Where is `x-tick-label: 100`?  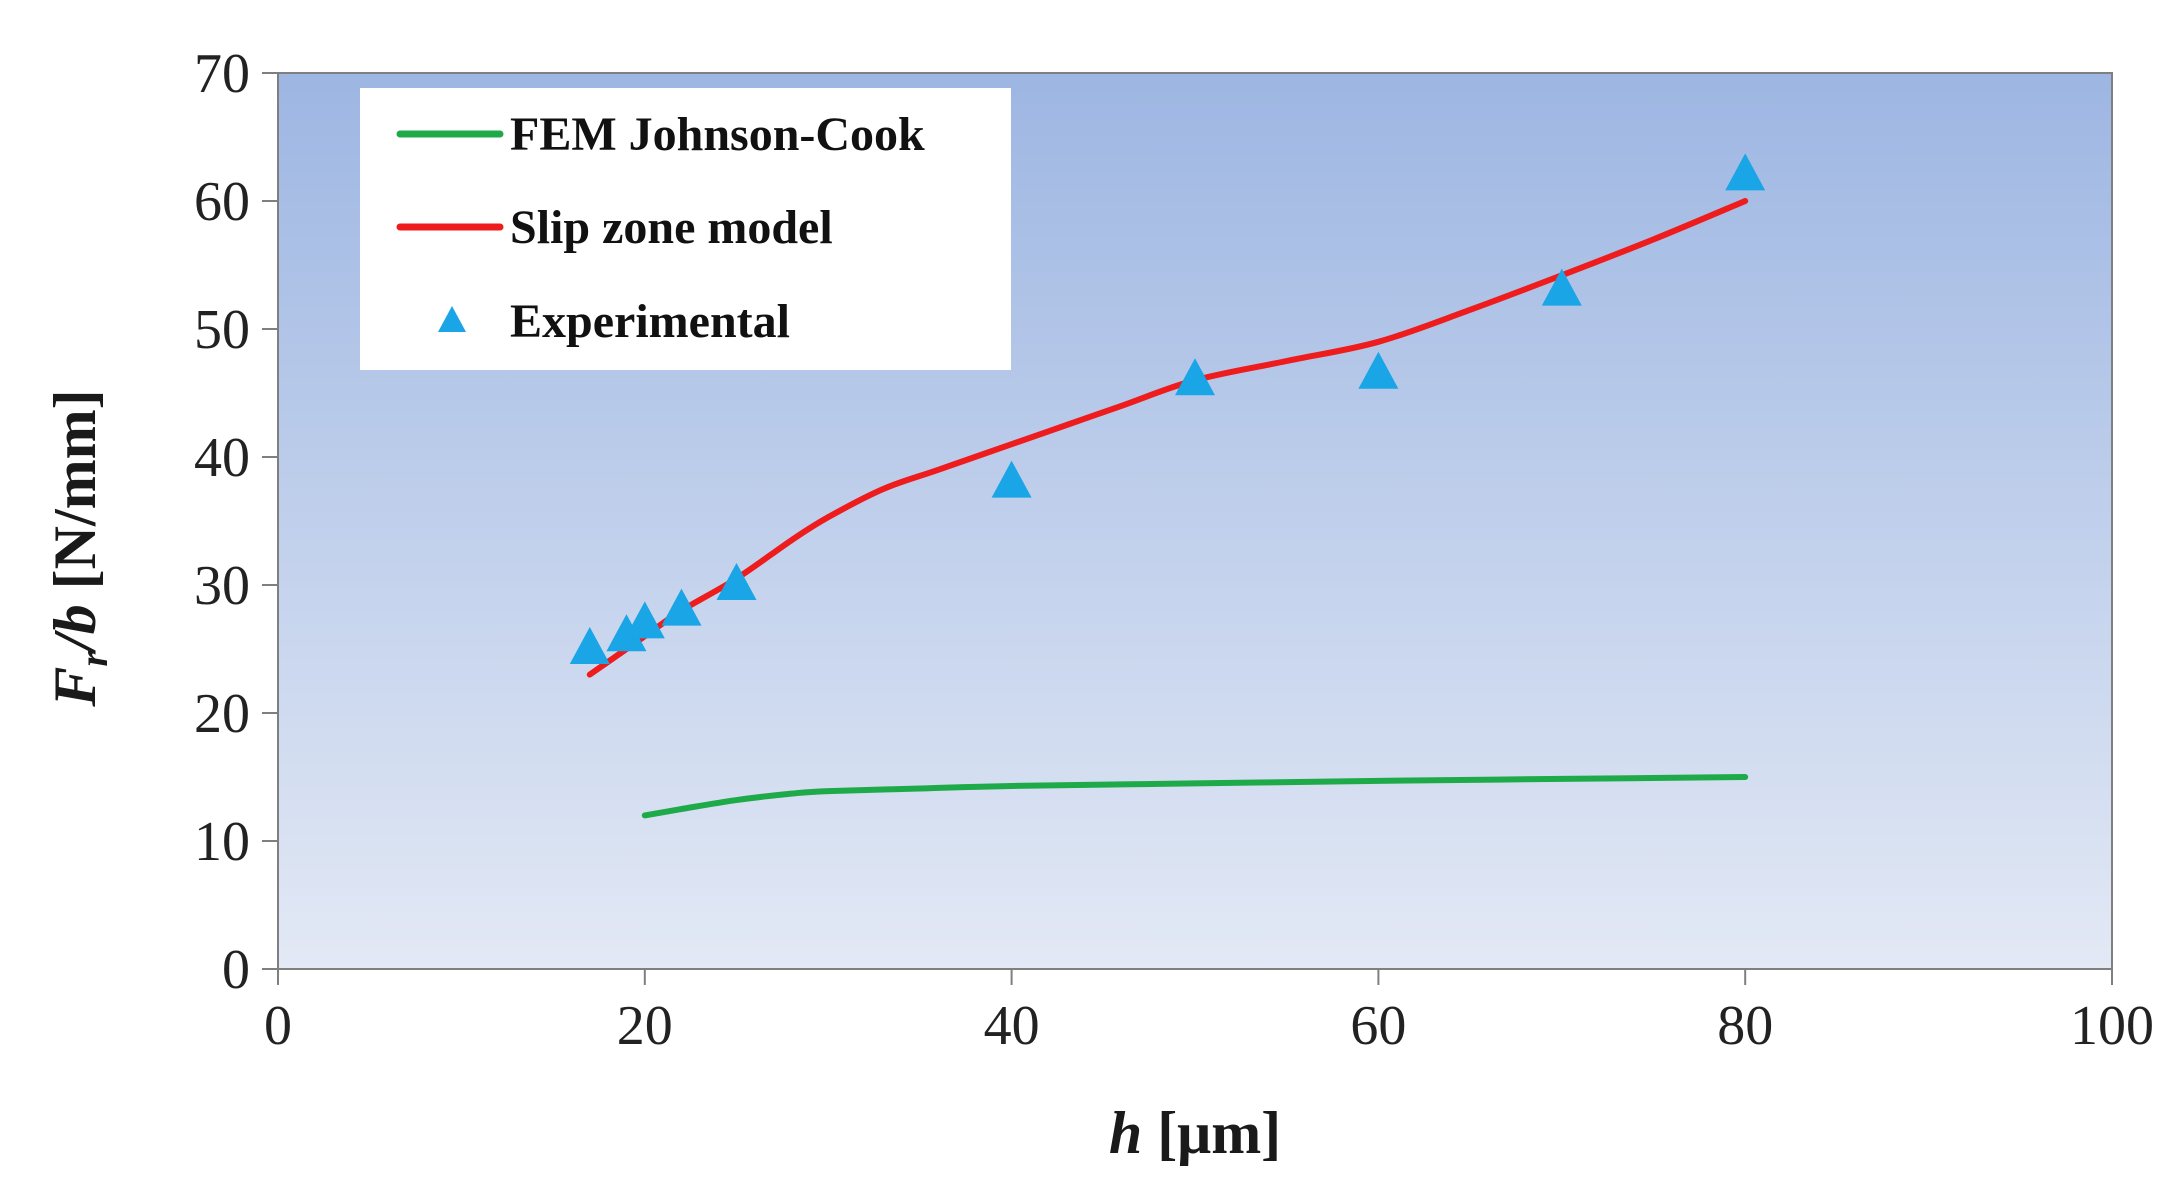
x-tick-label: 100 is located at coordinates (2112, 1026).